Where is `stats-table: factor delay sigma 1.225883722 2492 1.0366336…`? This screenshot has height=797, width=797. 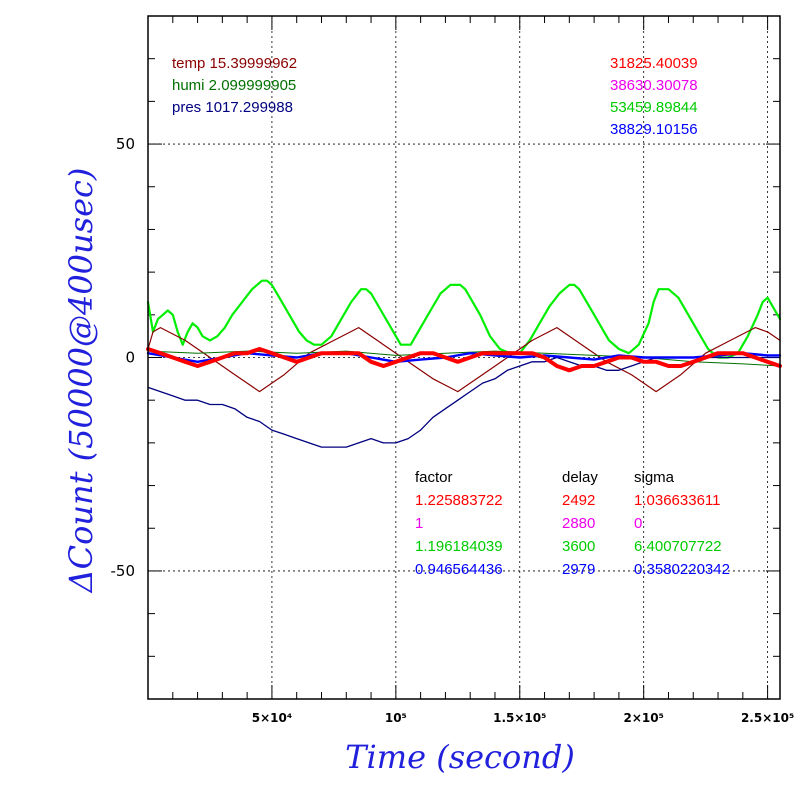 stats-table: factor delay sigma 1.225883722 2492 1.0366336… is located at coordinates (572, 523).